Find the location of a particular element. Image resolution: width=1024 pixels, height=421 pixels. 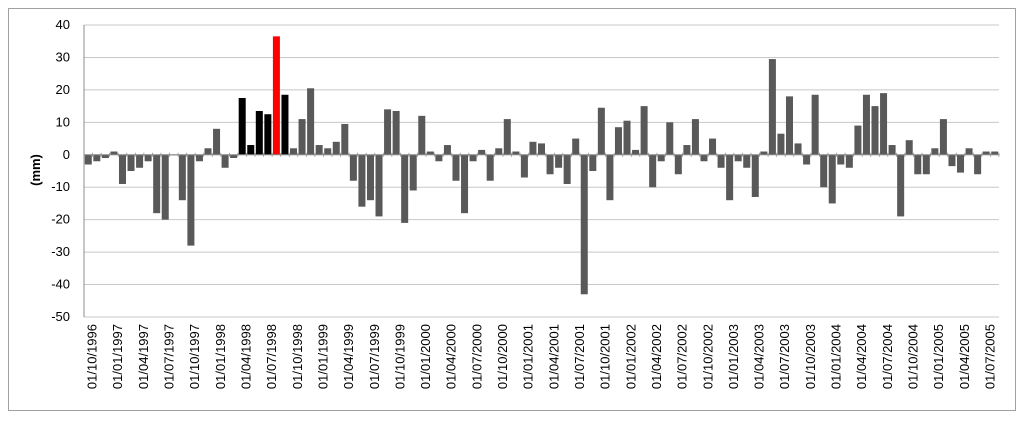

x-tick-label: 01/07/1999 is located at coordinates (374, 356).